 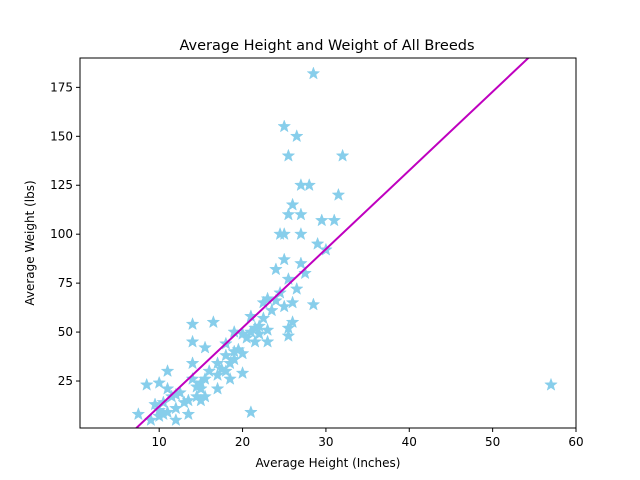 I want to click on y-tick-label: 75, so click(x=65, y=283).